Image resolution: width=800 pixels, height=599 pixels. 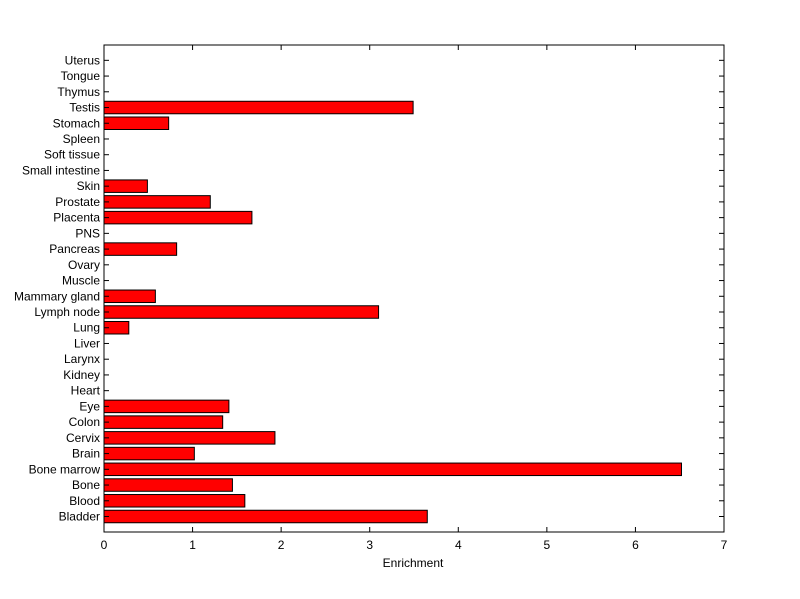 I want to click on y-tick-label-larynx: Larynx, so click(x=82, y=359).